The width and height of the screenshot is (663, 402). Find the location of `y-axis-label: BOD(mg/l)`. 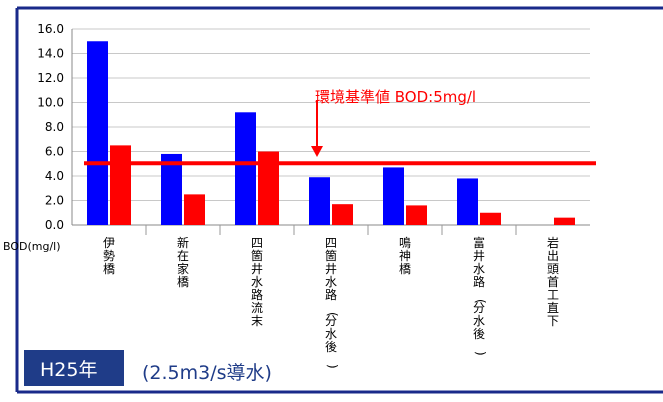

y-axis-label: BOD(mg/l) is located at coordinates (32, 246).